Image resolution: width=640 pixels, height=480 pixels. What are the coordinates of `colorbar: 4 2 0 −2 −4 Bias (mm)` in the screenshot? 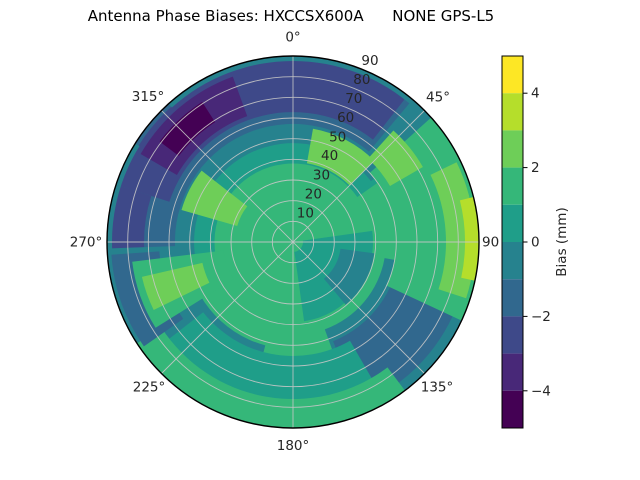 It's located at (535, 242).